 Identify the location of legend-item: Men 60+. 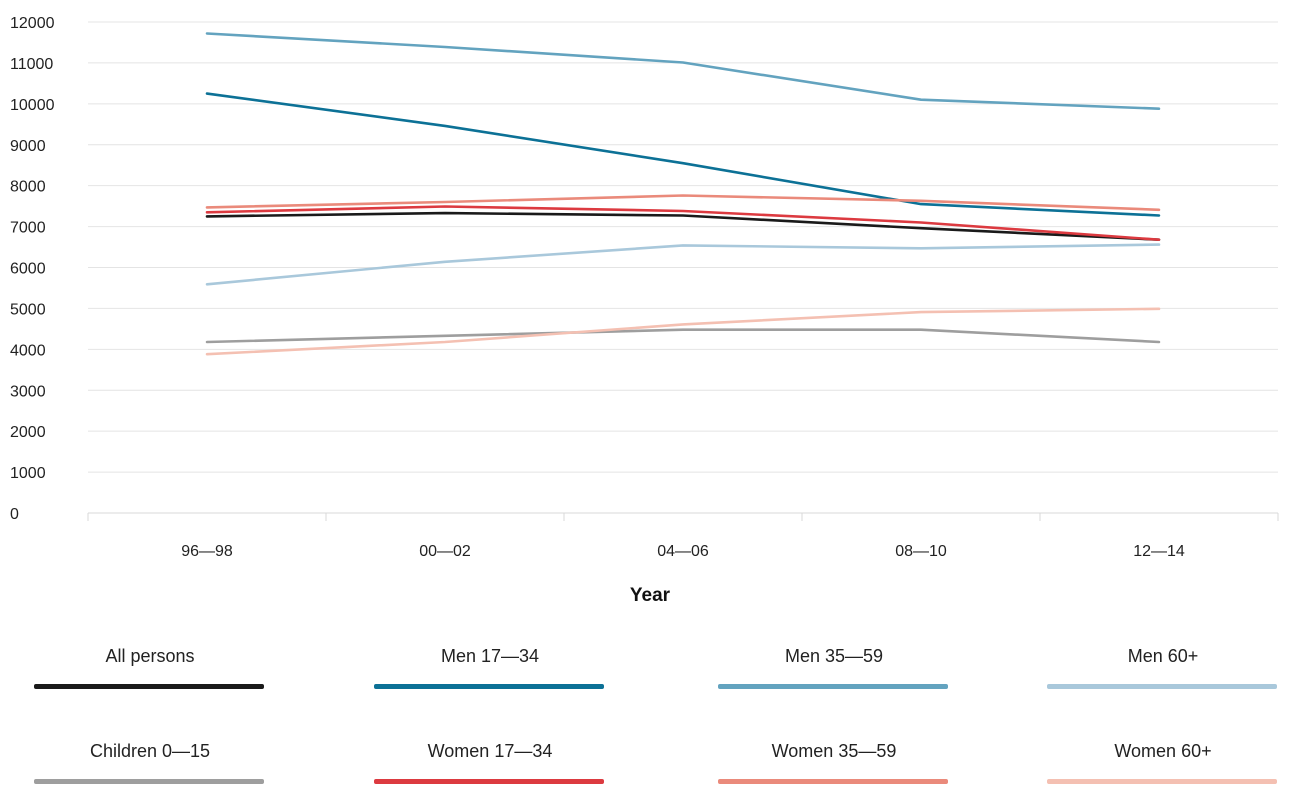
(1163, 676).